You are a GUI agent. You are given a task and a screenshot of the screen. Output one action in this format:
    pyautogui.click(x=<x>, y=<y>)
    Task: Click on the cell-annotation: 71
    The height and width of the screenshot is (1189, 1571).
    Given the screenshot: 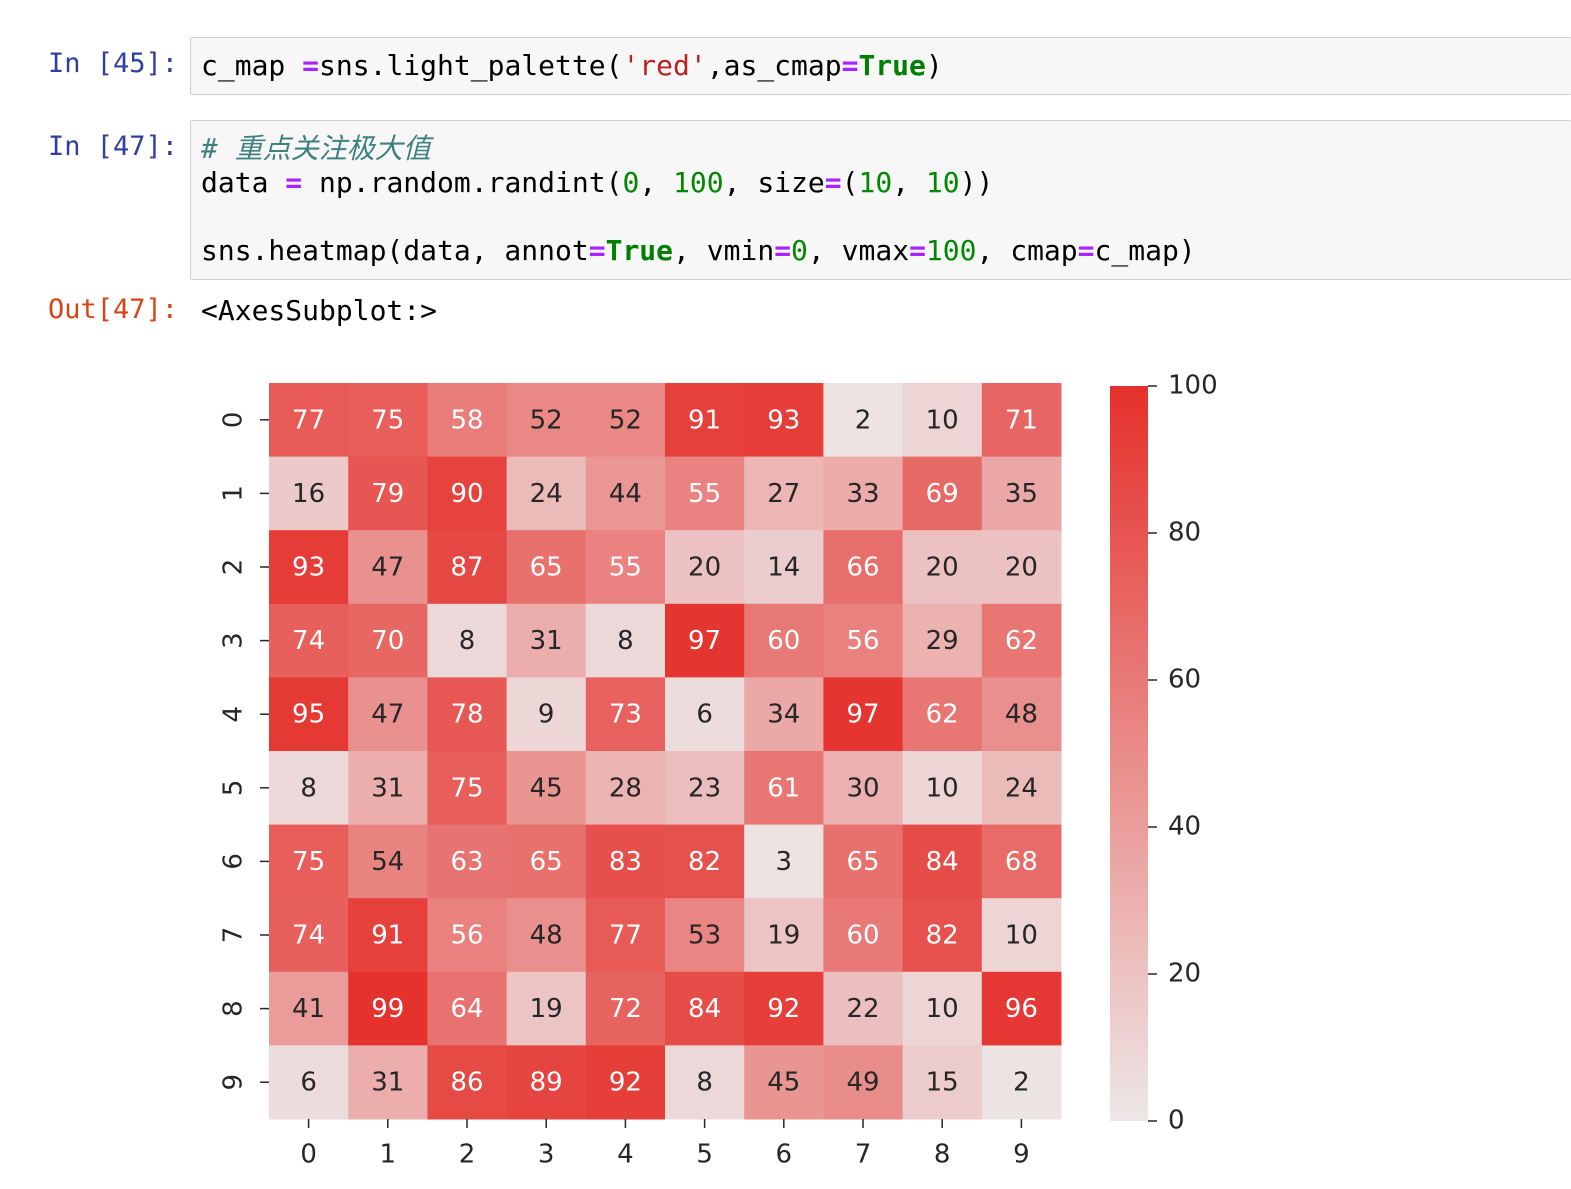 What is the action you would take?
    pyautogui.click(x=1021, y=420)
    